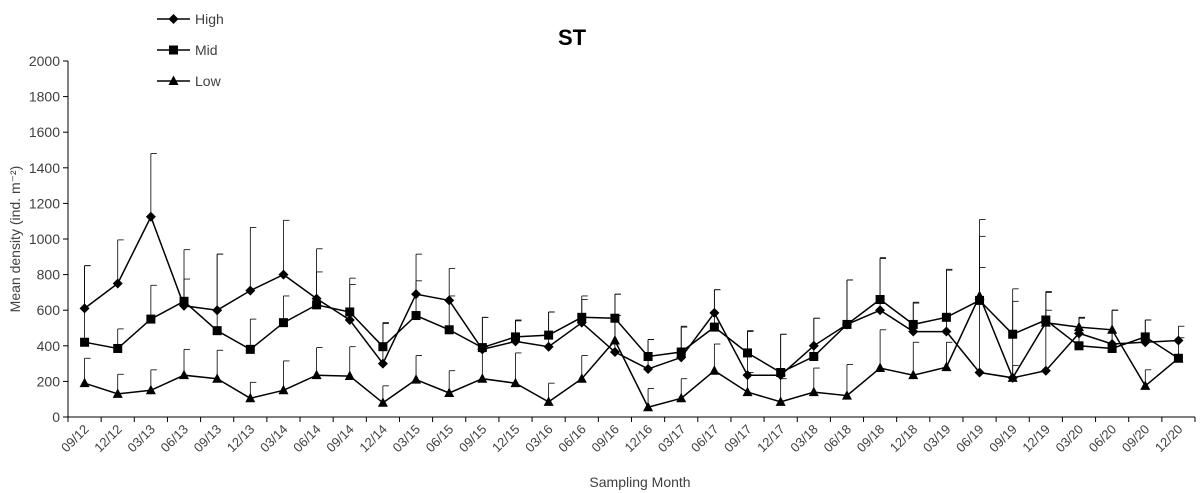 The width and height of the screenshot is (1203, 493). I want to click on x-tick-label: 09/18, so click(871, 439).